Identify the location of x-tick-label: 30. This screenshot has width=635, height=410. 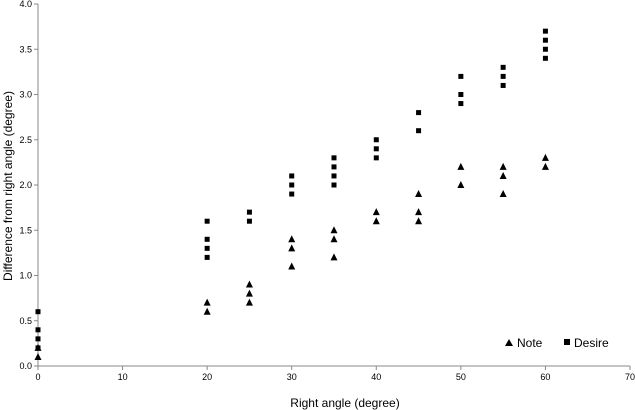
(292, 377).